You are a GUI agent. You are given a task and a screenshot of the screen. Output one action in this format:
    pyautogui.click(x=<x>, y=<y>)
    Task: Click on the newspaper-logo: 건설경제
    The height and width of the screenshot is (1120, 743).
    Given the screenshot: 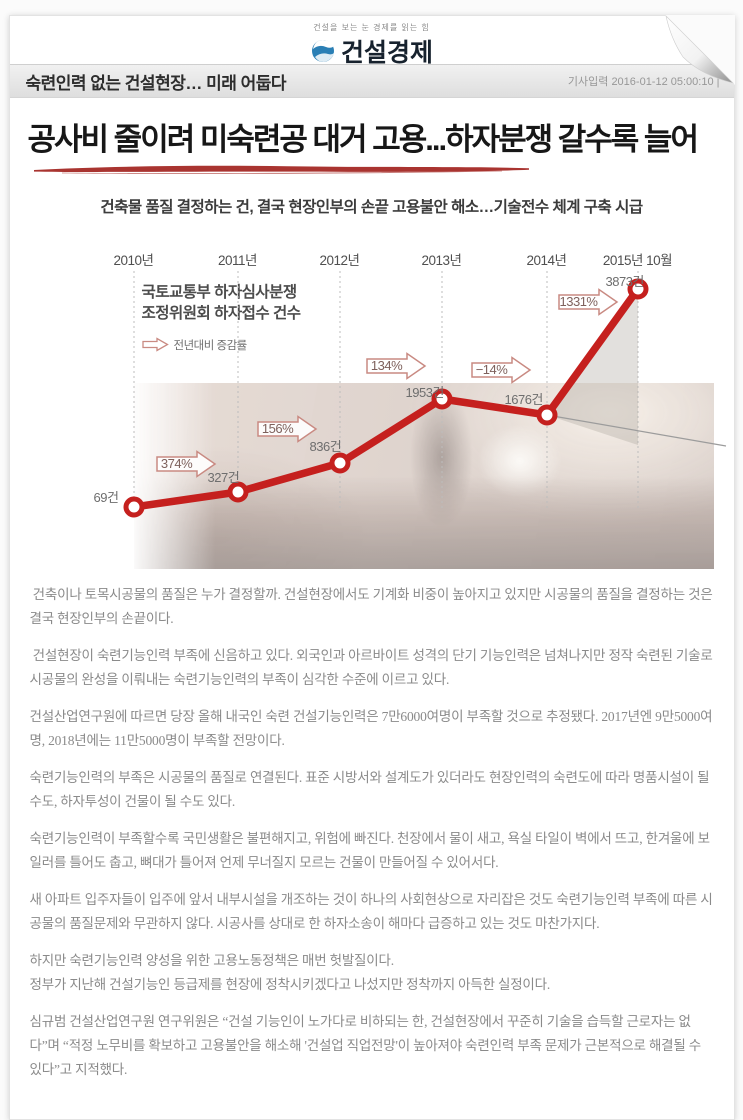 What is the action you would take?
    pyautogui.click(x=371, y=51)
    